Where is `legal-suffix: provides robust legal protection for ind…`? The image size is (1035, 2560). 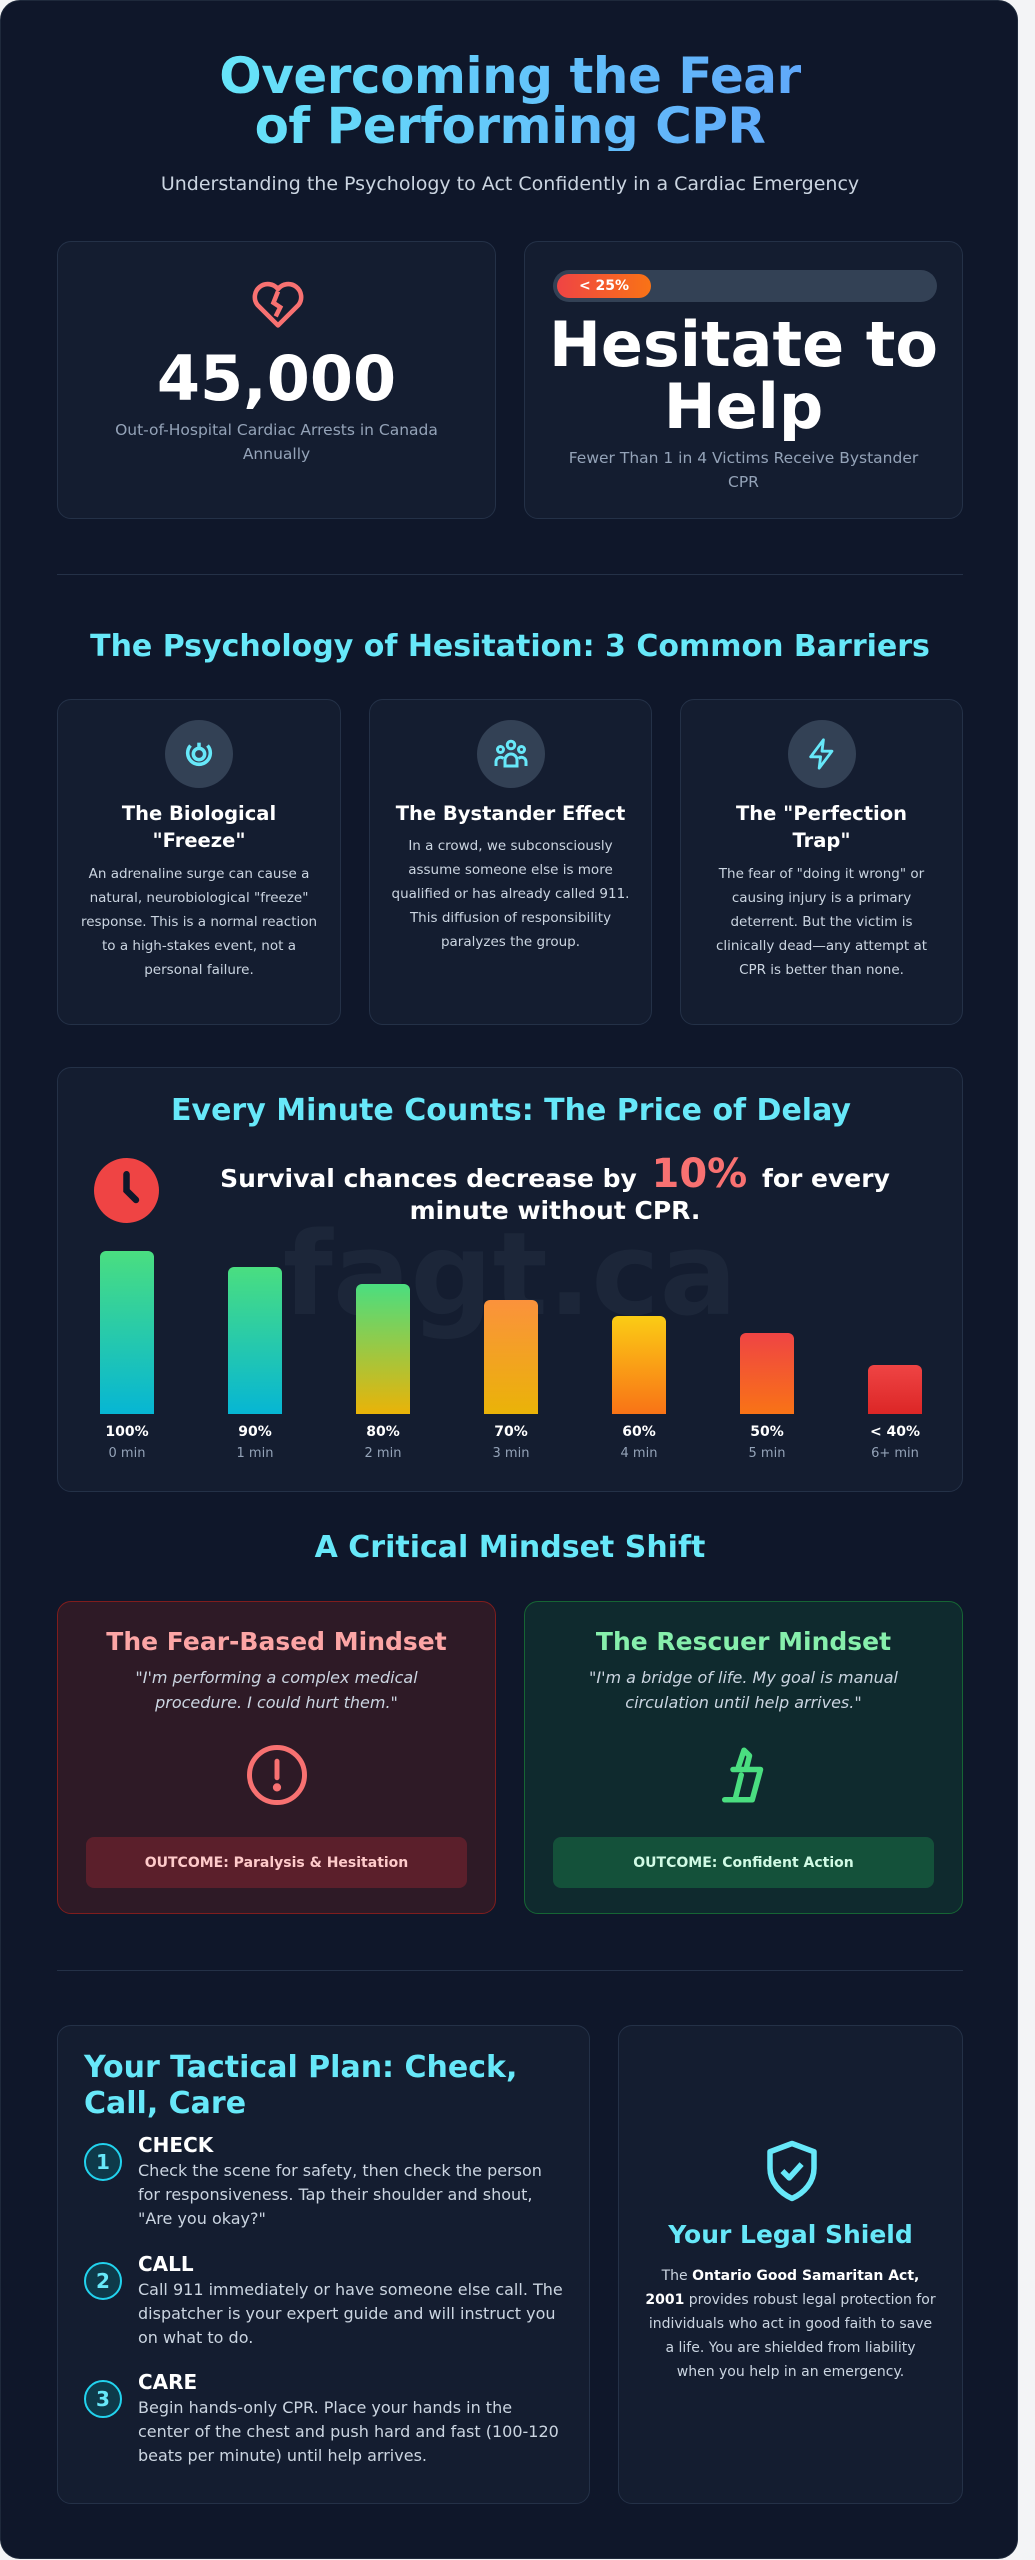
legal-suffix: provides robust legal protection for ind… is located at coordinates (792, 2336).